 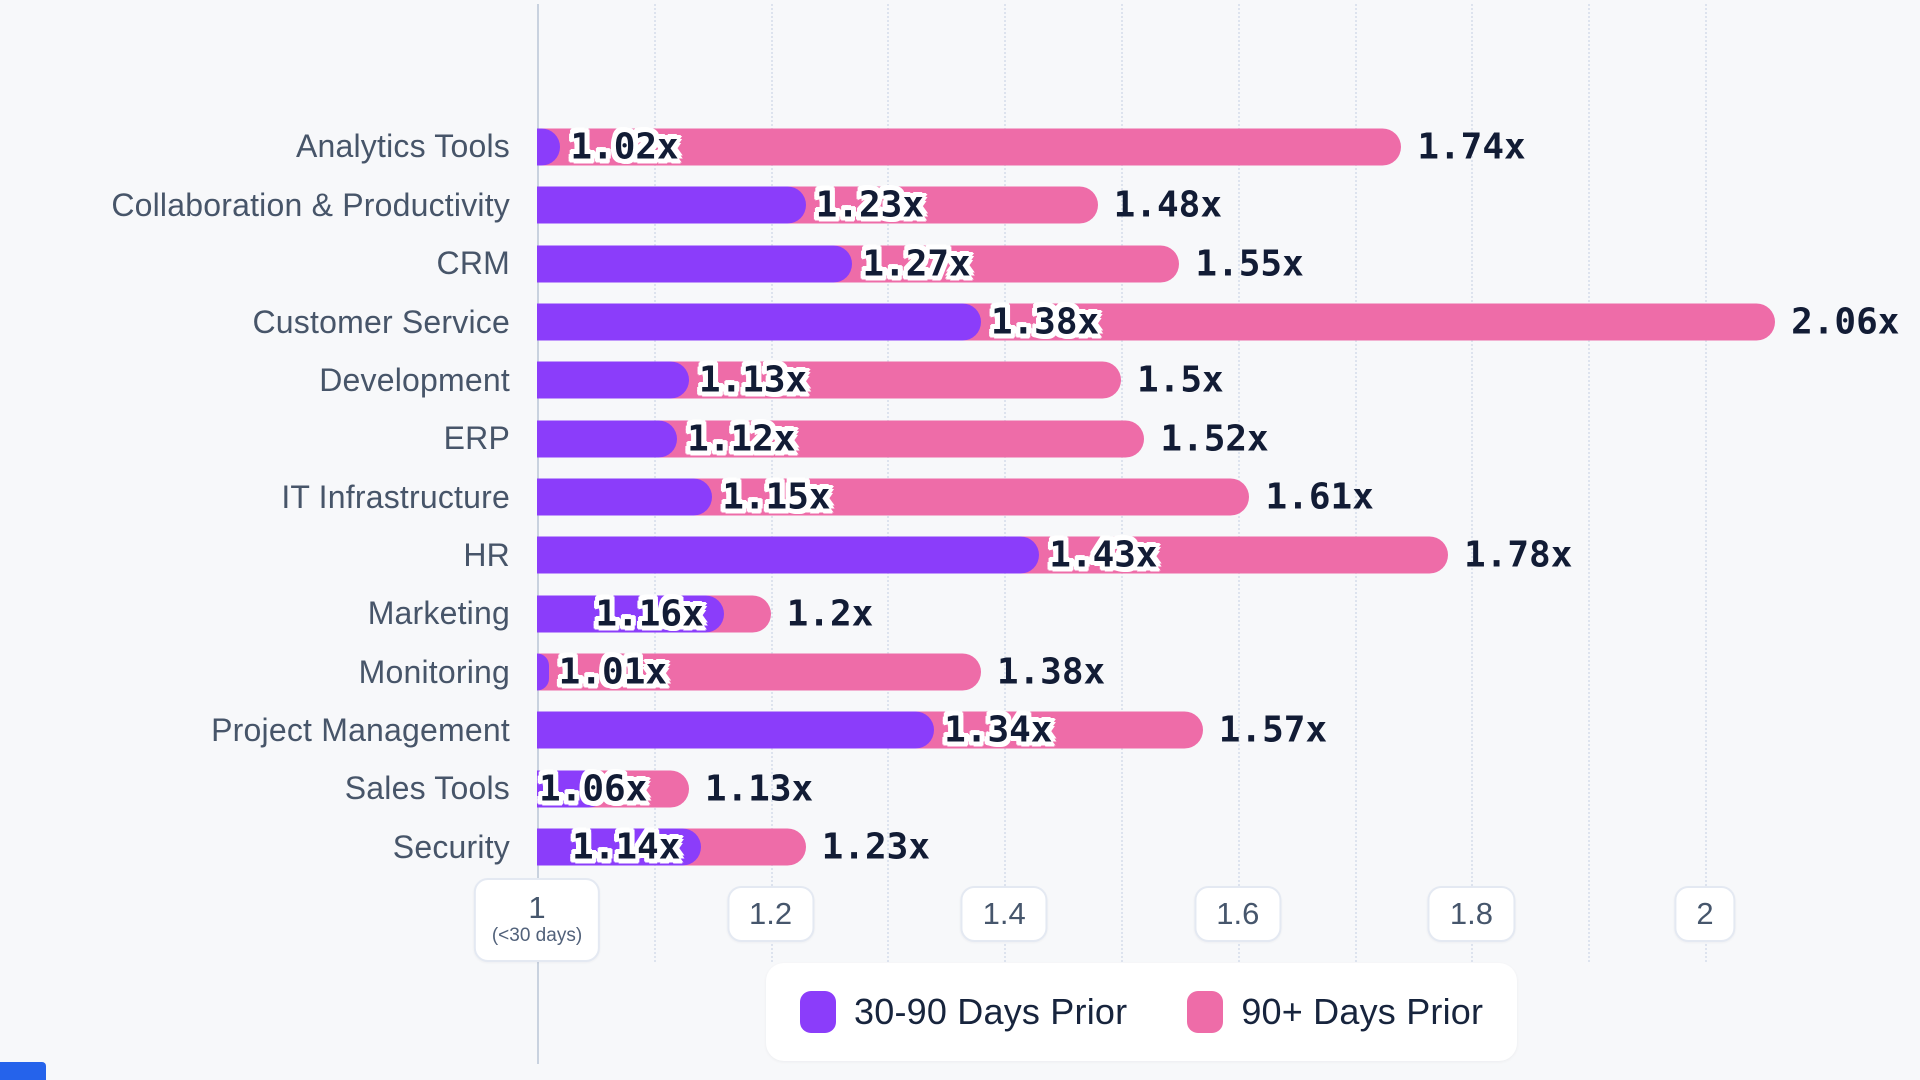 What do you see at coordinates (626, 847) in the screenshot?
I see `value-label-30-90: 1.14x` at bounding box center [626, 847].